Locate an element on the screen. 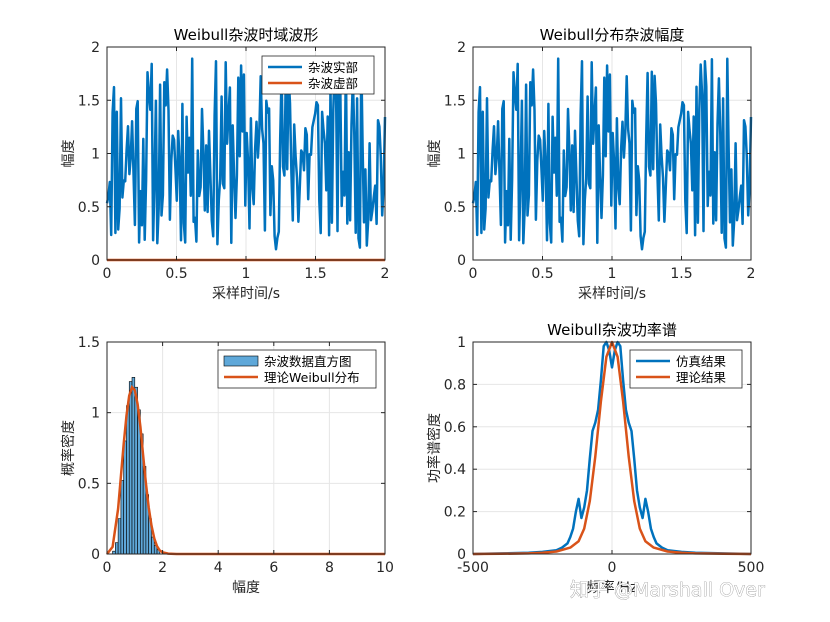 The width and height of the screenshot is (830, 622). x-tick-label: -500 is located at coordinates (473, 568).